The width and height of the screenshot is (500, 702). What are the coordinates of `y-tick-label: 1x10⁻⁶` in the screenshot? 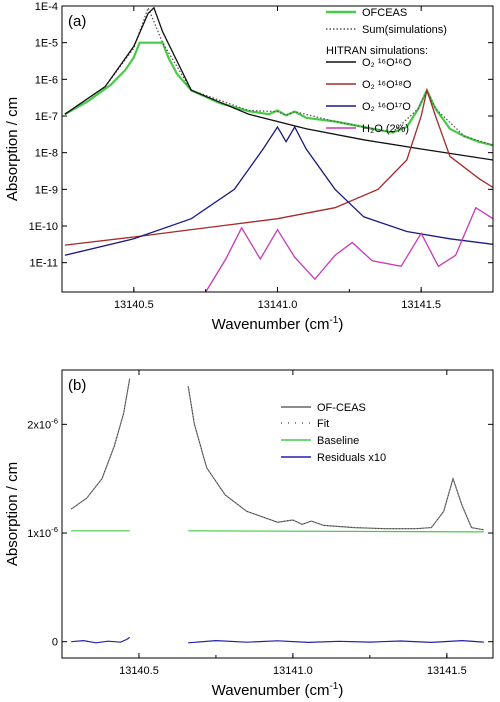 It's located at (42, 532).